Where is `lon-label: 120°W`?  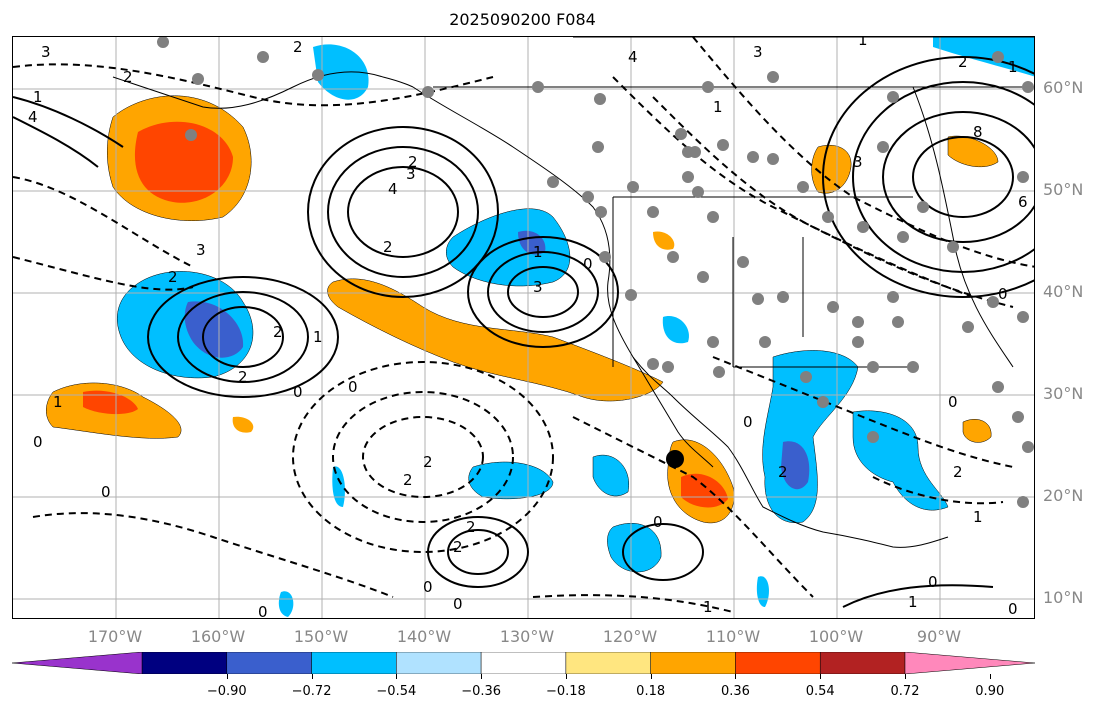
lon-label: 120°W is located at coordinates (630, 636).